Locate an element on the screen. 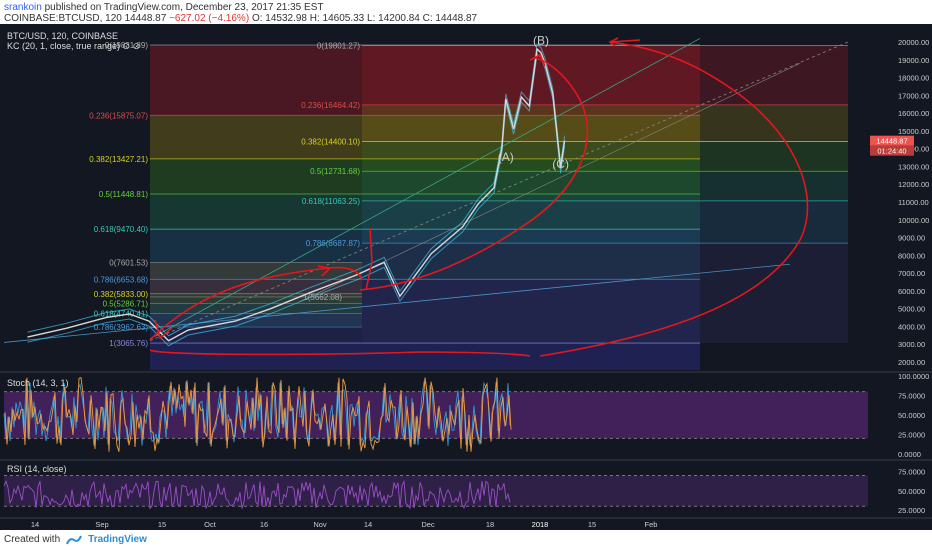 This screenshot has height=550, width=932. annotation-spike is located at coordinates (369, 259).